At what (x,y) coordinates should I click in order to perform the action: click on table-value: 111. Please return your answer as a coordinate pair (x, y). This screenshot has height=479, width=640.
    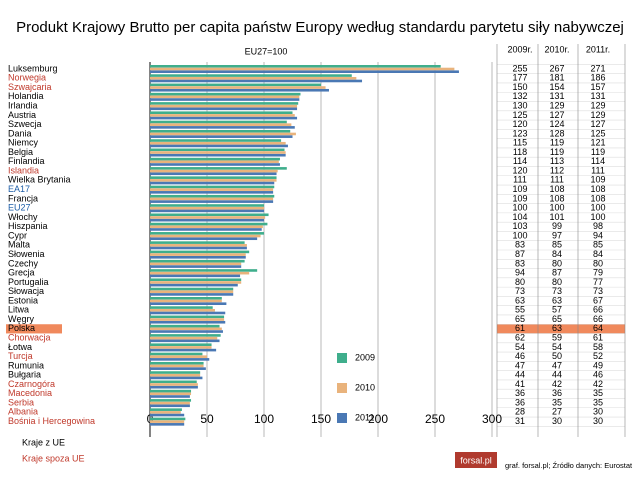
    Looking at the image, I should click on (520, 180).